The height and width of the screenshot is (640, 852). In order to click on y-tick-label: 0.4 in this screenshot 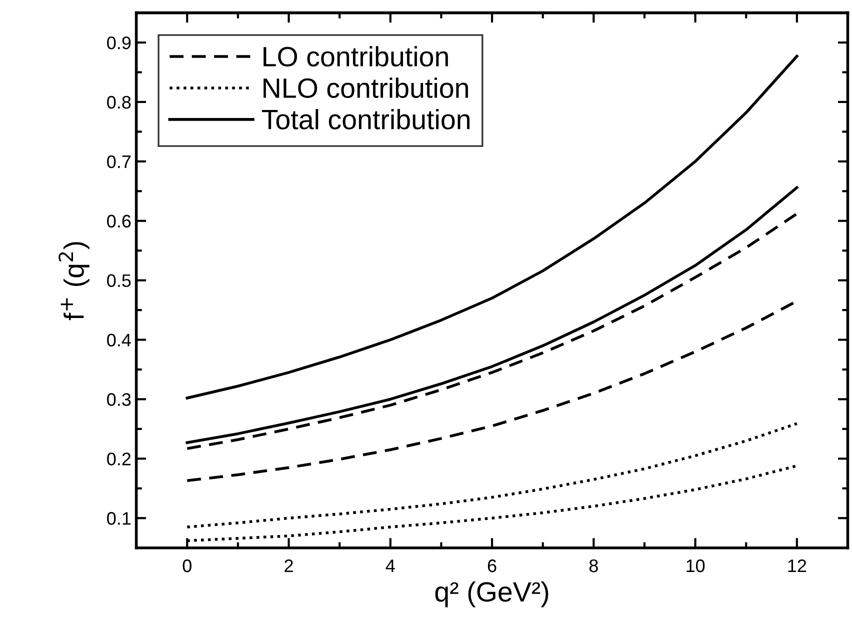, I will do `click(119, 340)`.